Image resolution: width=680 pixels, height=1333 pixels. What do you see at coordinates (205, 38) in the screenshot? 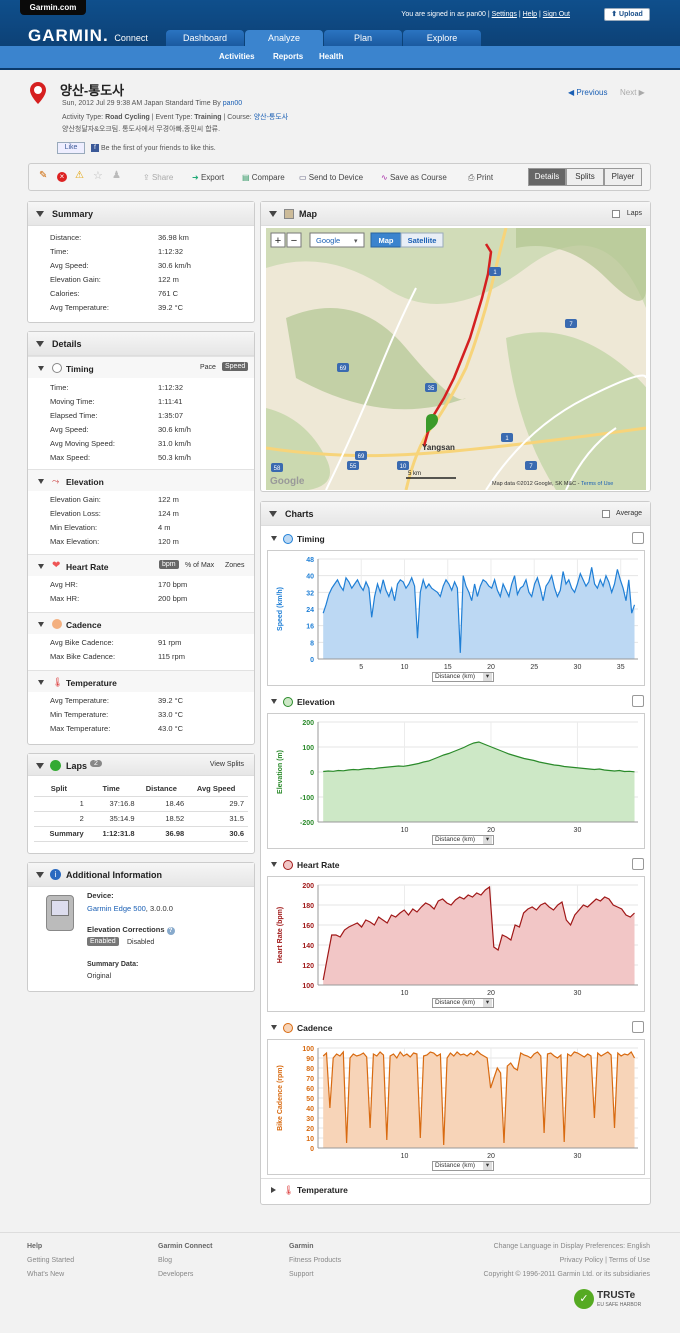
I see `tab-dashboard: Dashboard` at bounding box center [205, 38].